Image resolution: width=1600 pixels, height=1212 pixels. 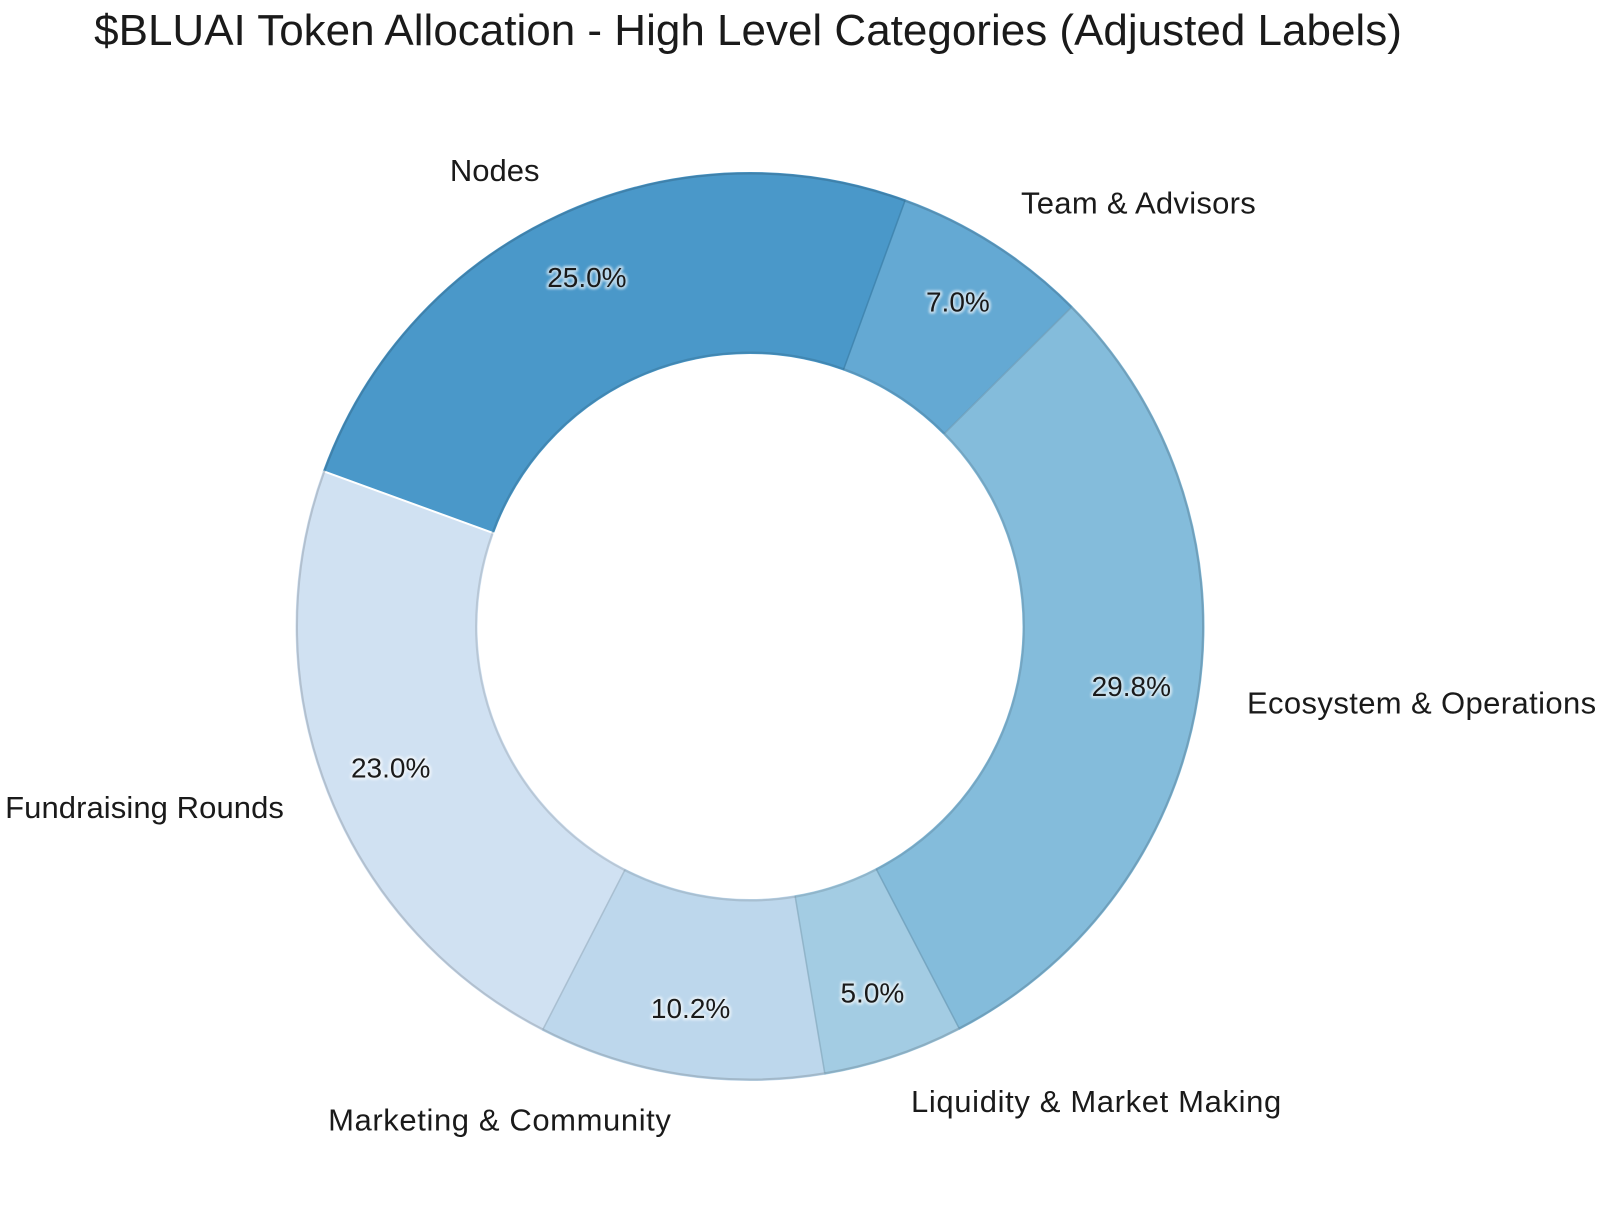 What do you see at coordinates (690, 1008) in the screenshot?
I see `svg-text: 10.2%` at bounding box center [690, 1008].